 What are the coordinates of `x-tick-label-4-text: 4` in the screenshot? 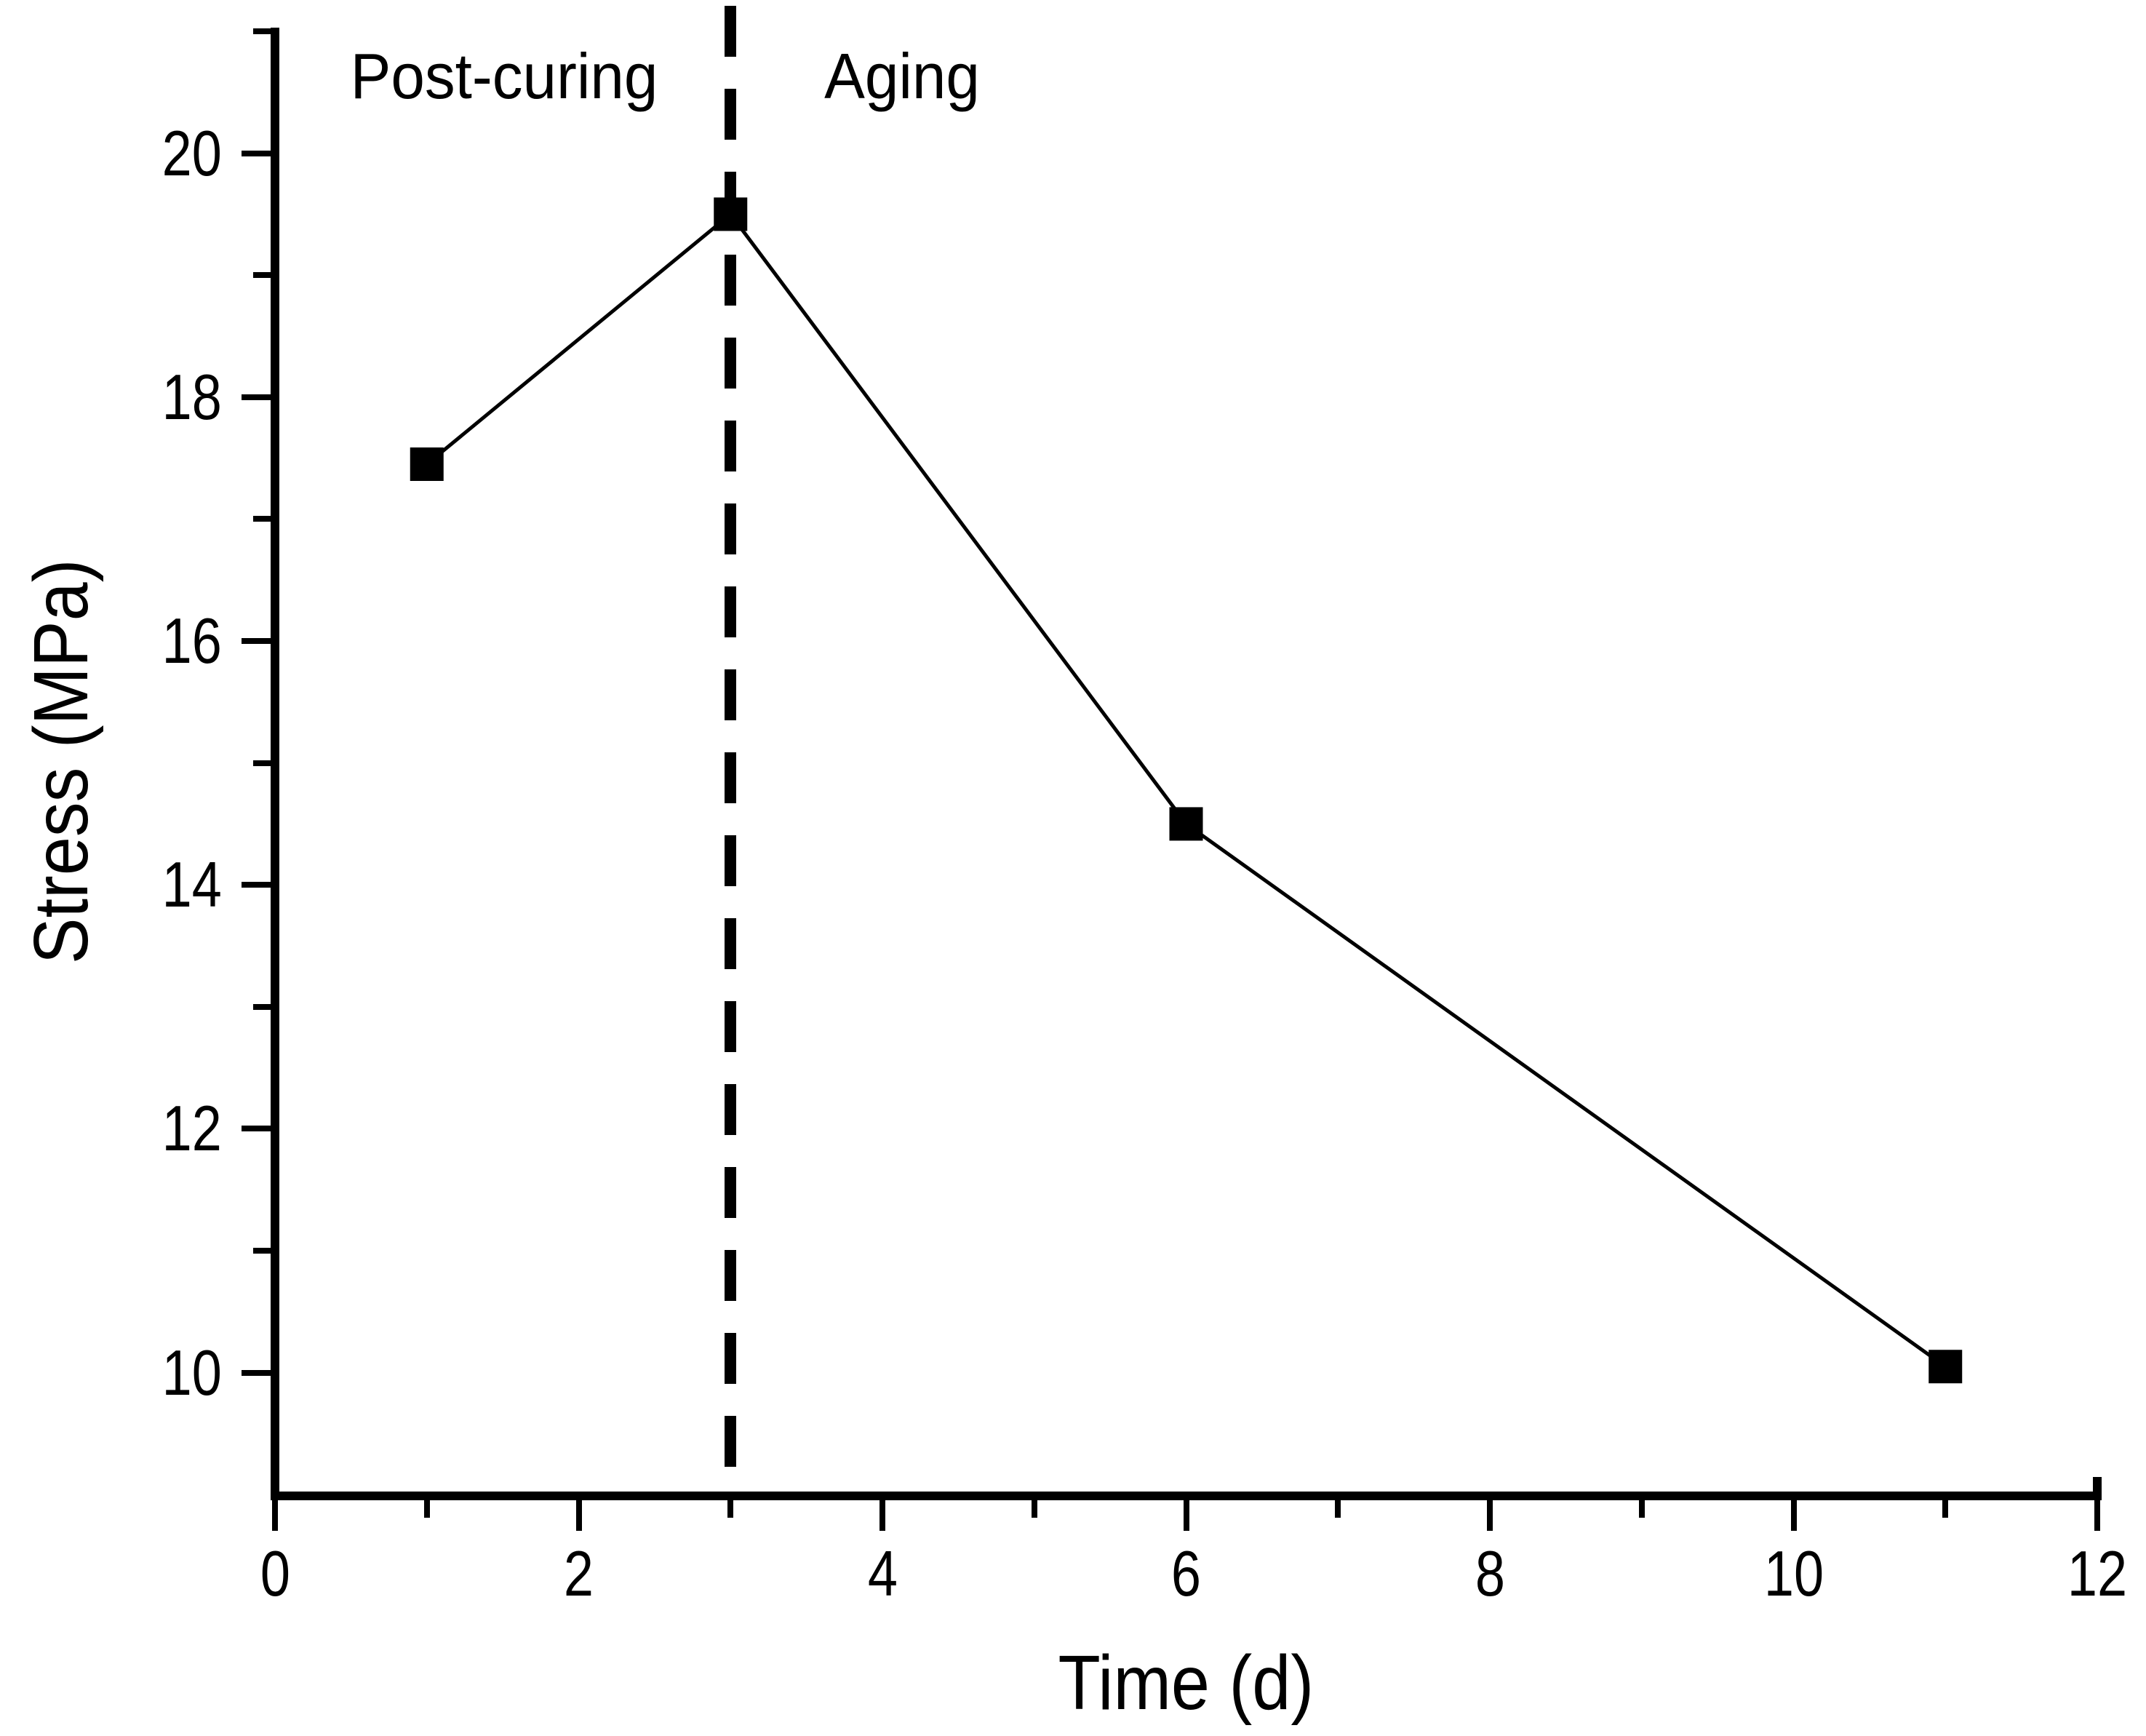 It's located at (882, 1573).